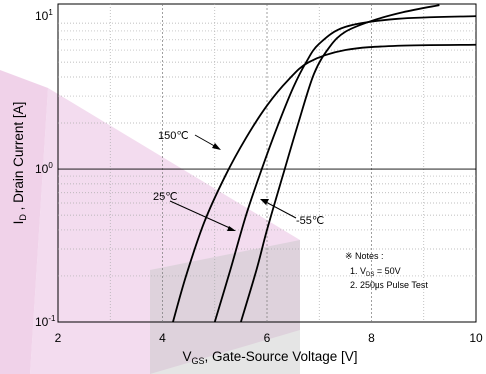 The image size is (486, 374). I want to click on label-minus55c: -55℃, so click(310, 221).